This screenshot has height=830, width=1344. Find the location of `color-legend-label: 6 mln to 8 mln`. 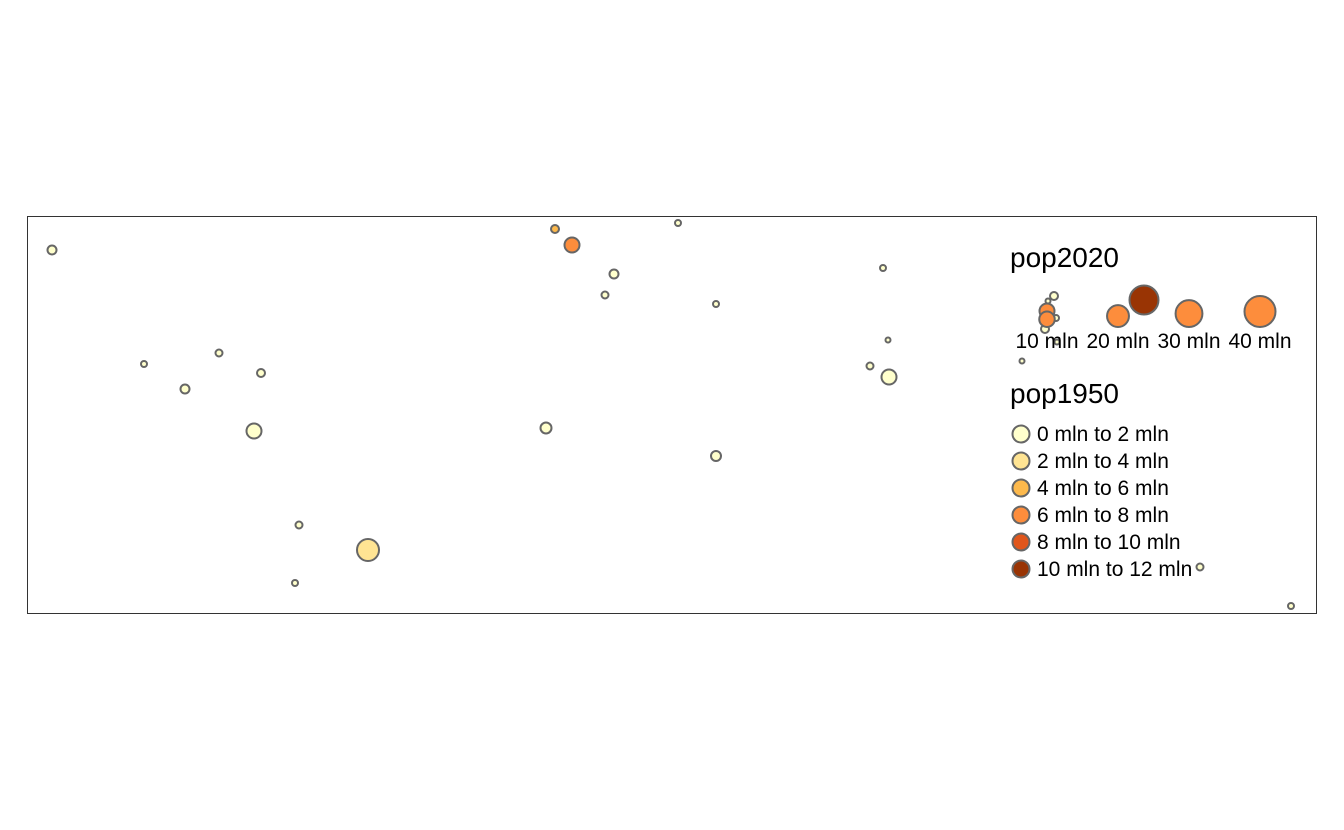

color-legend-label: 6 mln to 8 mln is located at coordinates (1103, 515).